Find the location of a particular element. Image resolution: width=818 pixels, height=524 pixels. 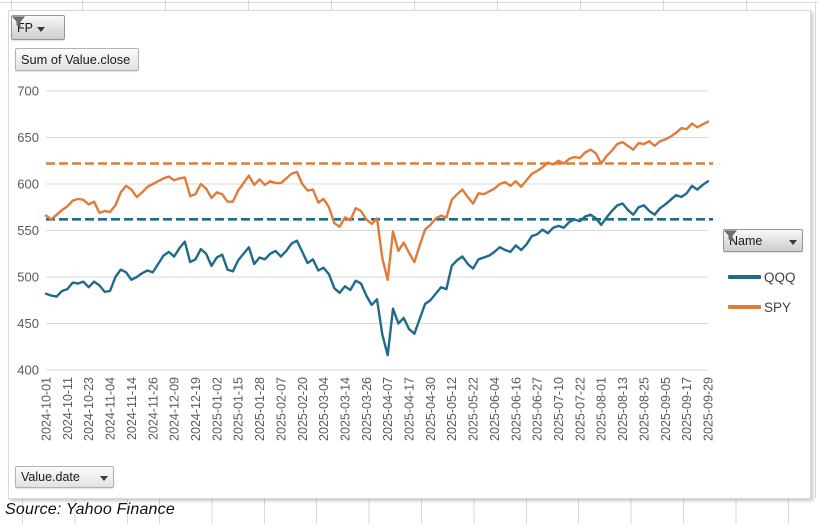

y-axis-tick-label: 450 is located at coordinates (28, 323).